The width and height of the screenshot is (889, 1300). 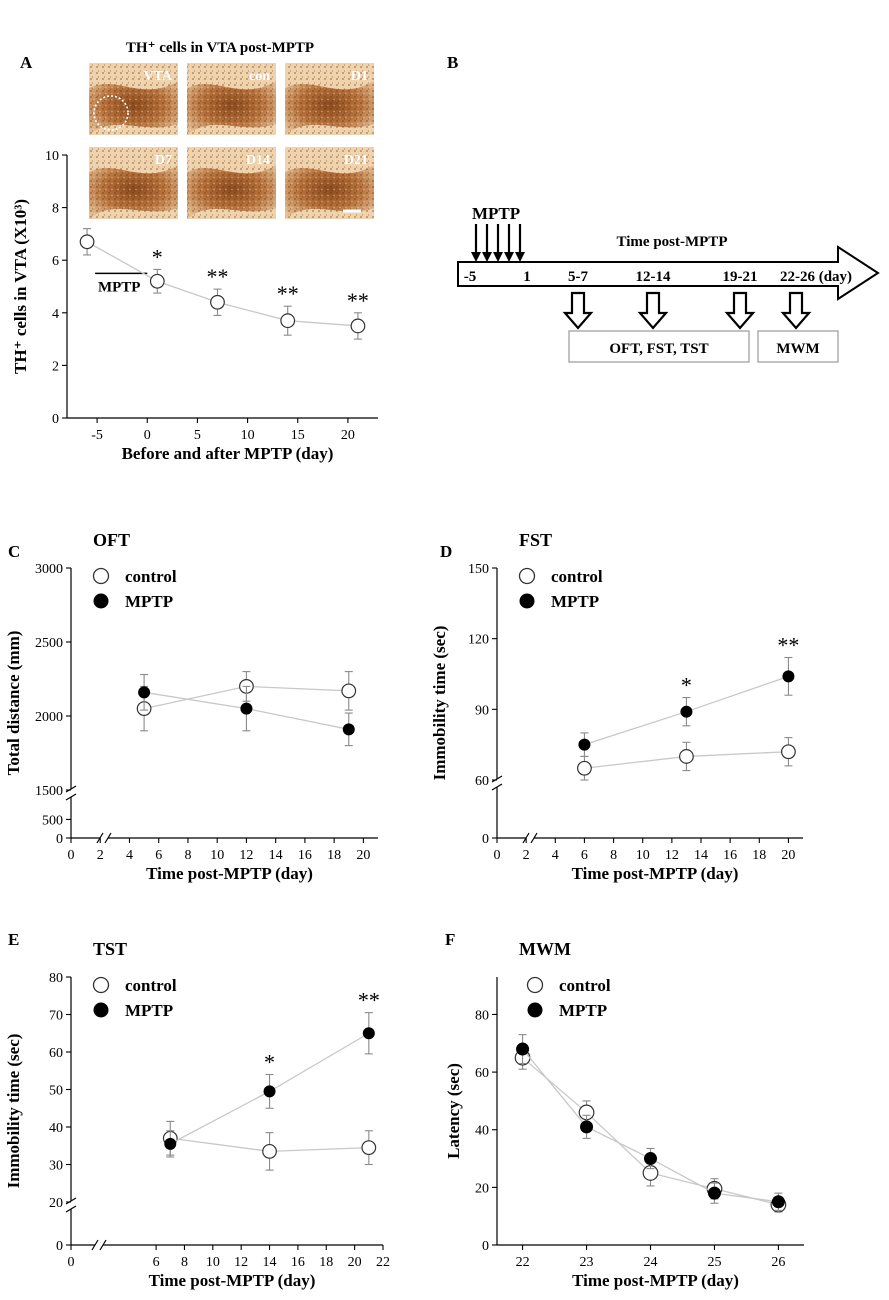 What do you see at coordinates (329, 99) in the screenshot?
I see `micrograph-tile: D1` at bounding box center [329, 99].